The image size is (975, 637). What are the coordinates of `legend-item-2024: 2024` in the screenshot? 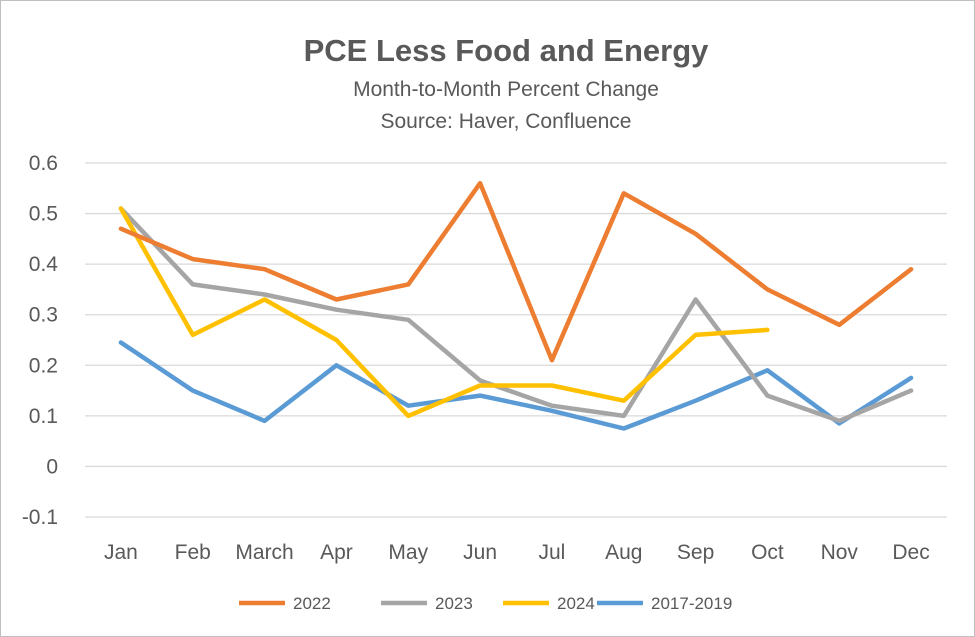 It's located at (549, 603).